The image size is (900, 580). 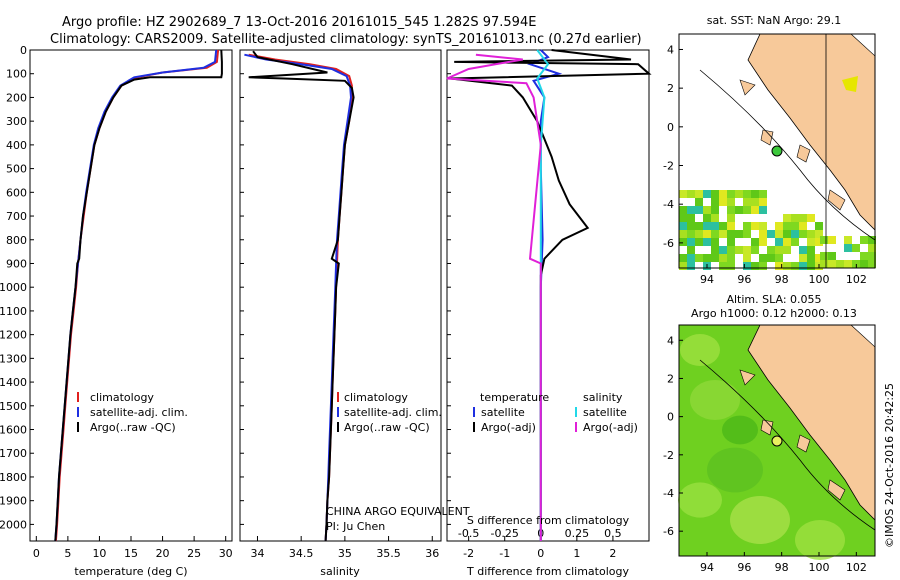 I want to click on legend-climatology: climatology, so click(x=122, y=397).